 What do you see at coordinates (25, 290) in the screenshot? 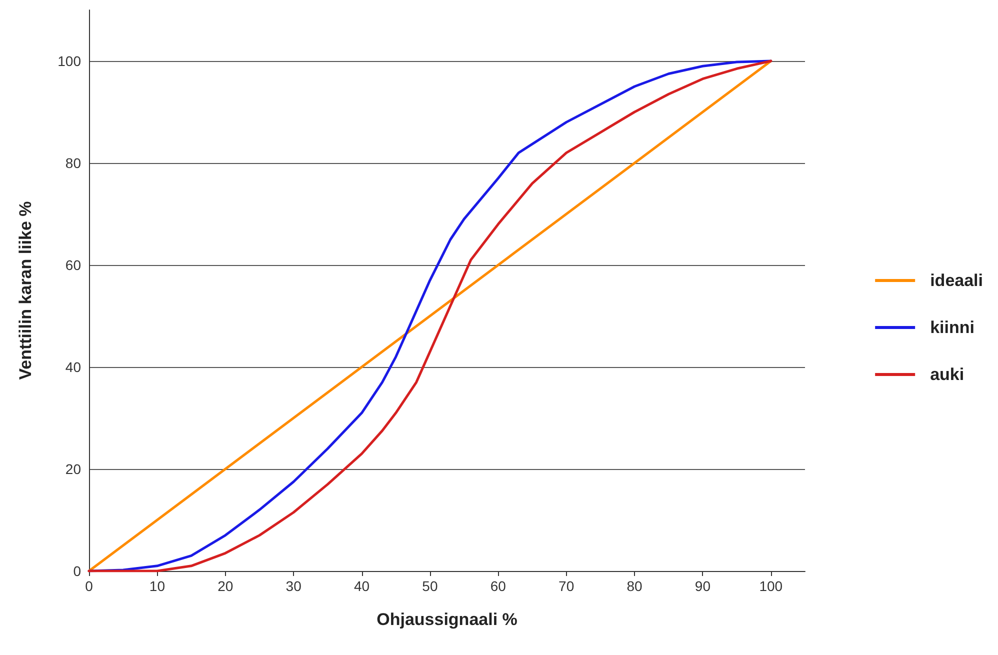
I see `y-axis-title: Venttiilin karan liike %` at bounding box center [25, 290].